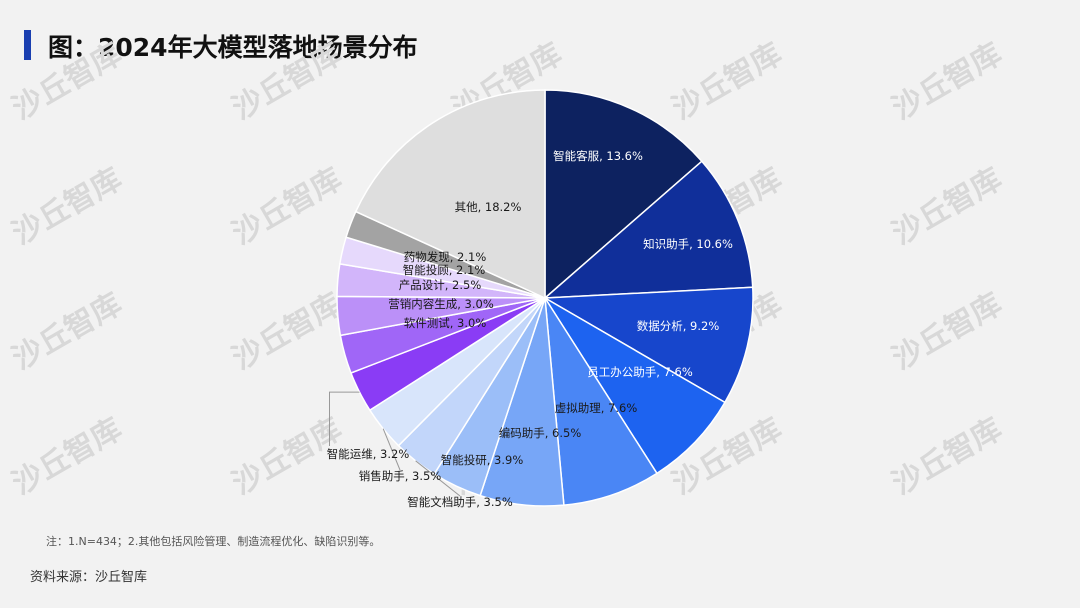  I want to click on title-accent-bar, so click(27, 45).